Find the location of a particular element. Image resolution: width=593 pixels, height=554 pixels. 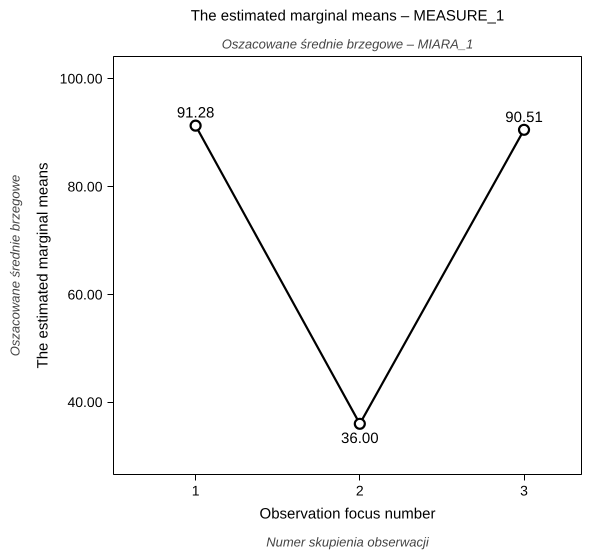

chart-subtitle: Oszacowane średnie brzegowe – MIARA_1 is located at coordinates (348, 44).